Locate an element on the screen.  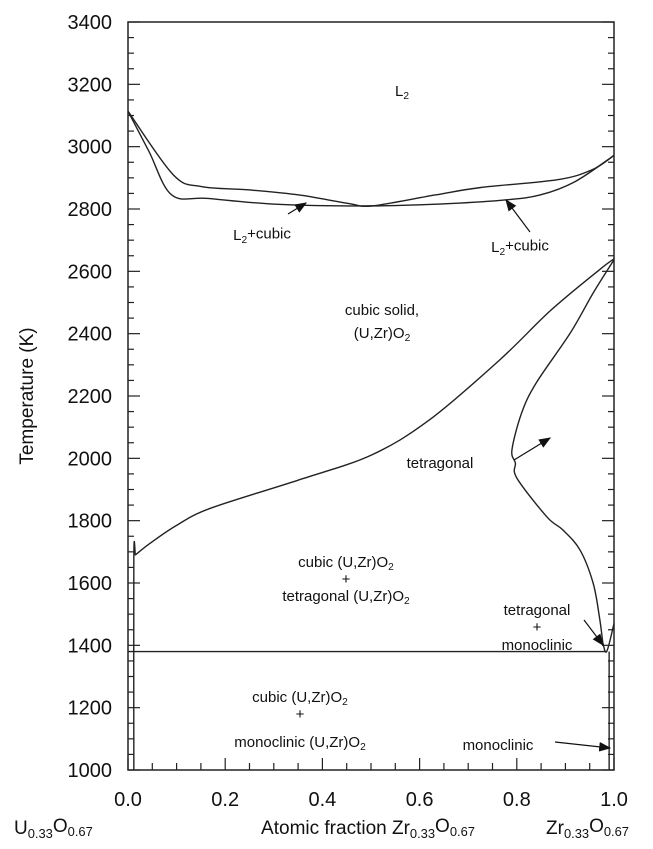
y-tick-label: 1000 is located at coordinates (90, 771).